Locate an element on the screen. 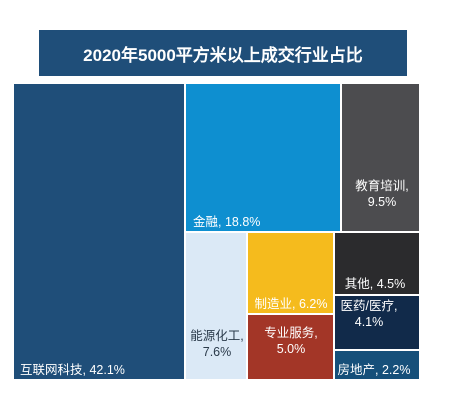 This screenshot has height=406, width=454. treemap-cell: 制造业, 6.2% is located at coordinates (290, 273).